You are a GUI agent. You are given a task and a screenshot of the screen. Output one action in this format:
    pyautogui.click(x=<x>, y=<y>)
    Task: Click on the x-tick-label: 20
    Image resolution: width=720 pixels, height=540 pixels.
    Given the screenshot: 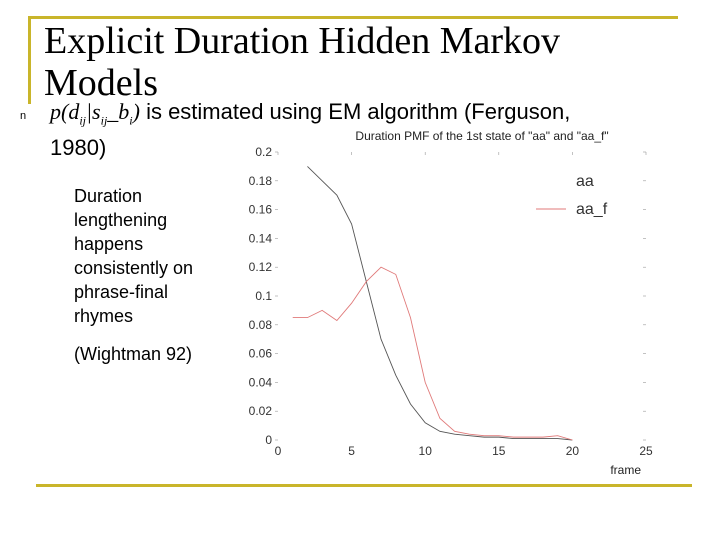 What is the action you would take?
    pyautogui.click(x=573, y=451)
    